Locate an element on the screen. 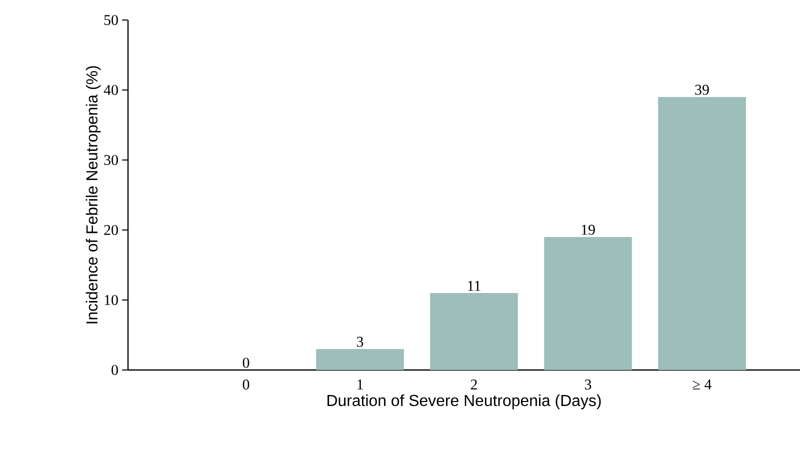  data-label: 11 is located at coordinates (474, 285).